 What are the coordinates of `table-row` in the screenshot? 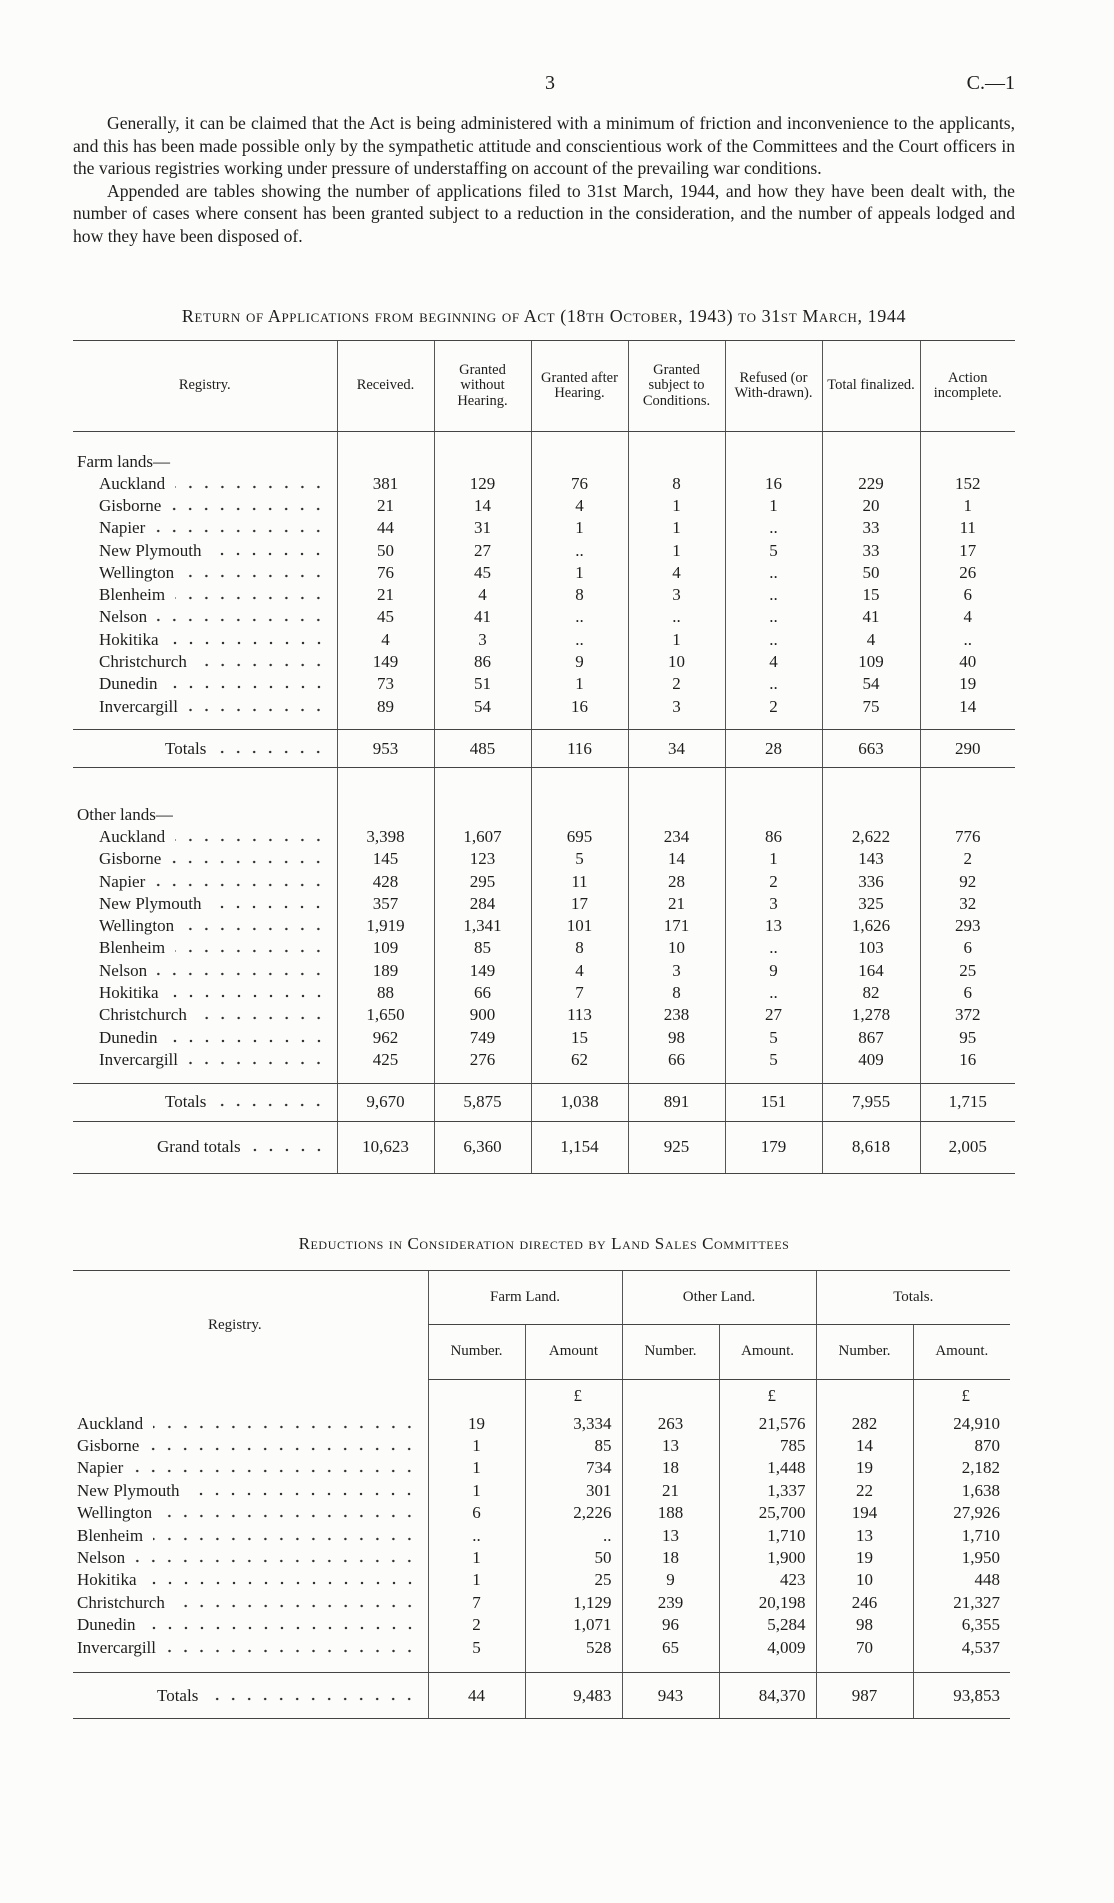 It's located at (544, 785).